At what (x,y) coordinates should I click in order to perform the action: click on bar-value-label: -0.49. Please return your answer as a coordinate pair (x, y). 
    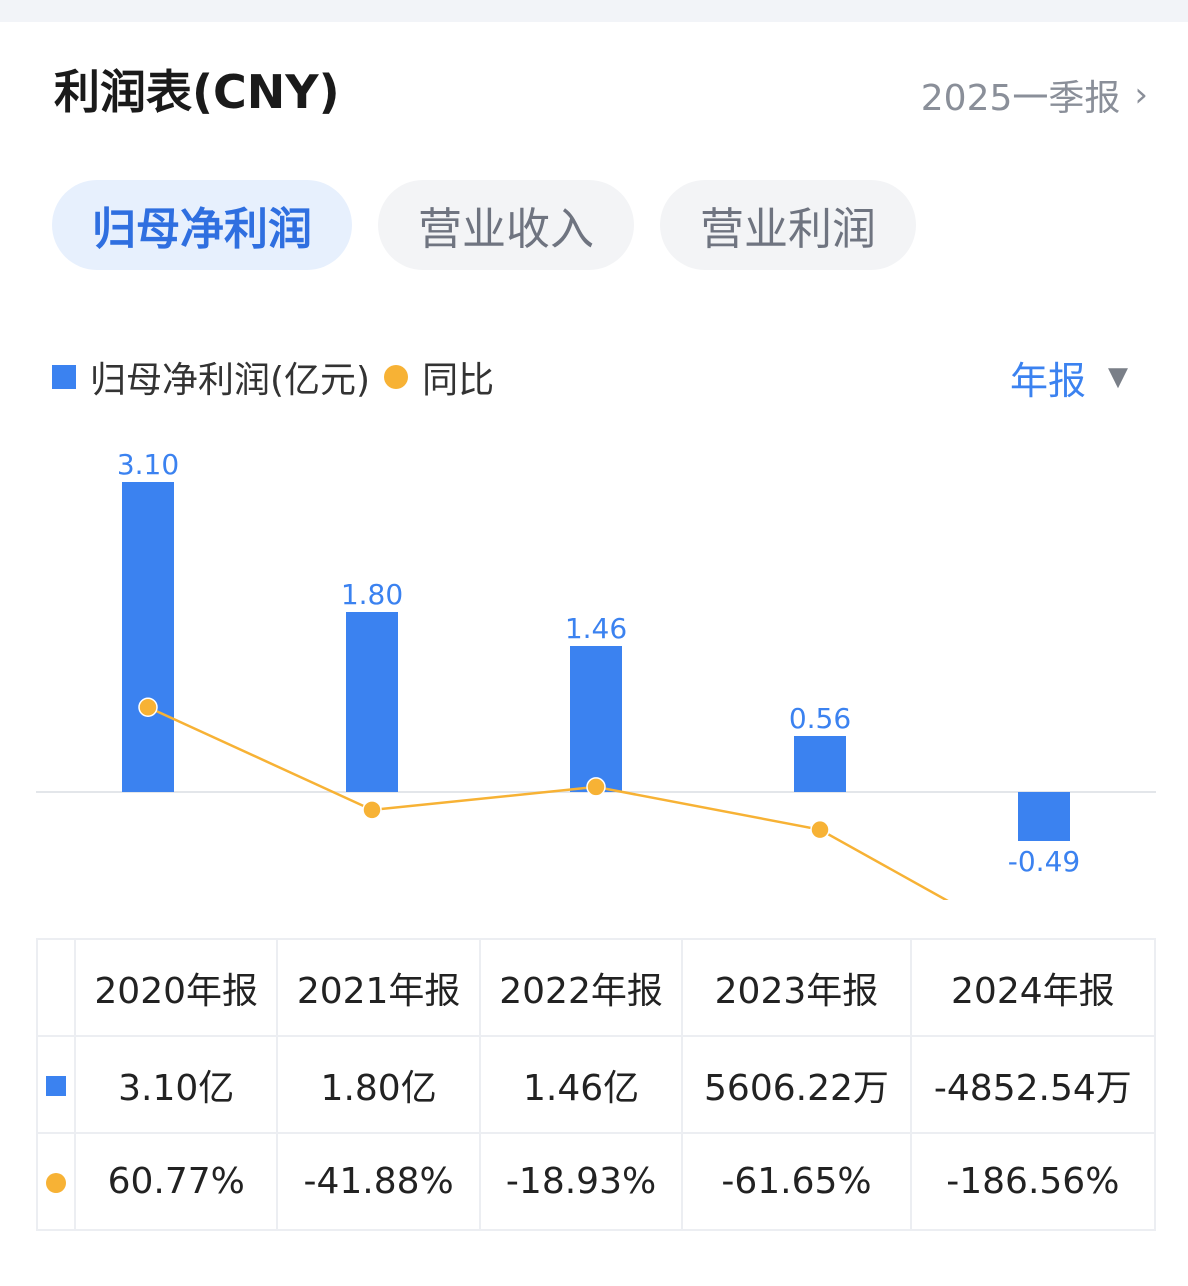
    Looking at the image, I should click on (1044, 861).